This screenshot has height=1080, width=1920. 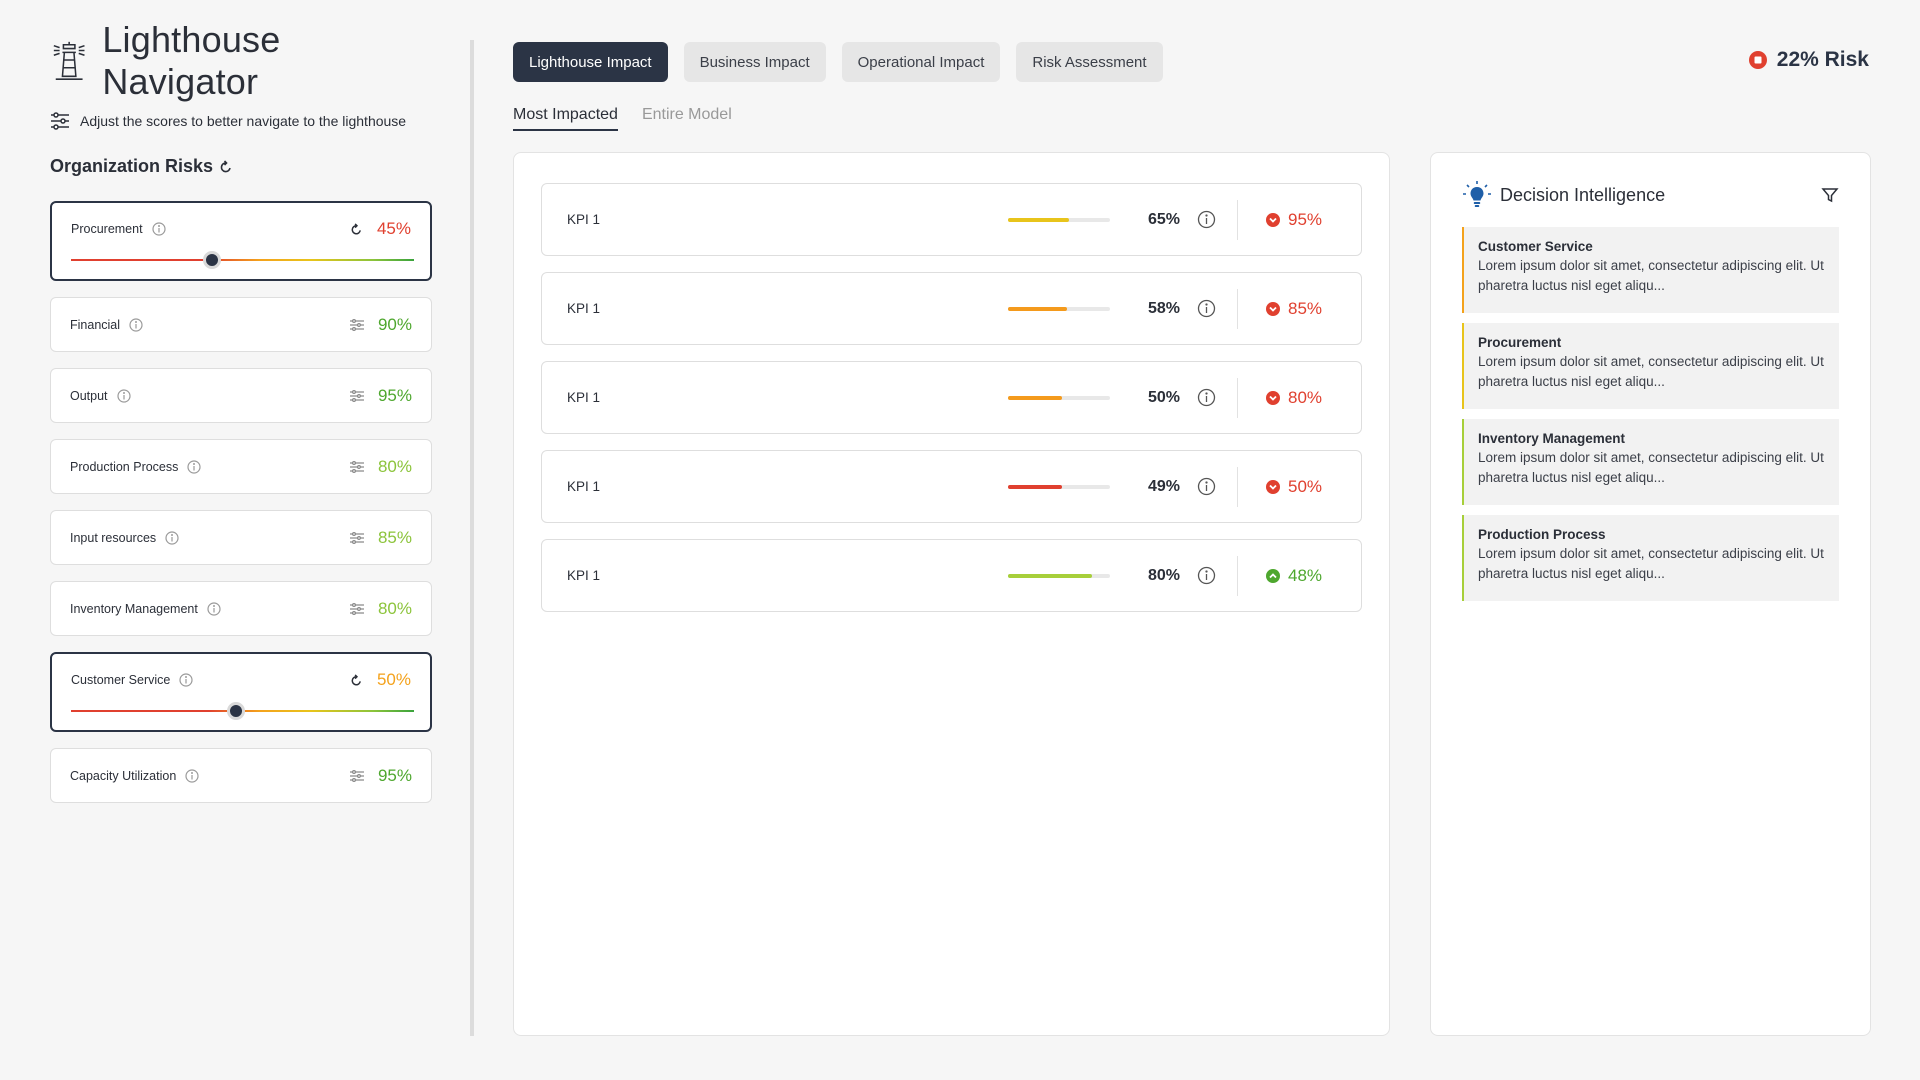 I want to click on risk-card-row: Input resources 85%, so click(x=241, y=538).